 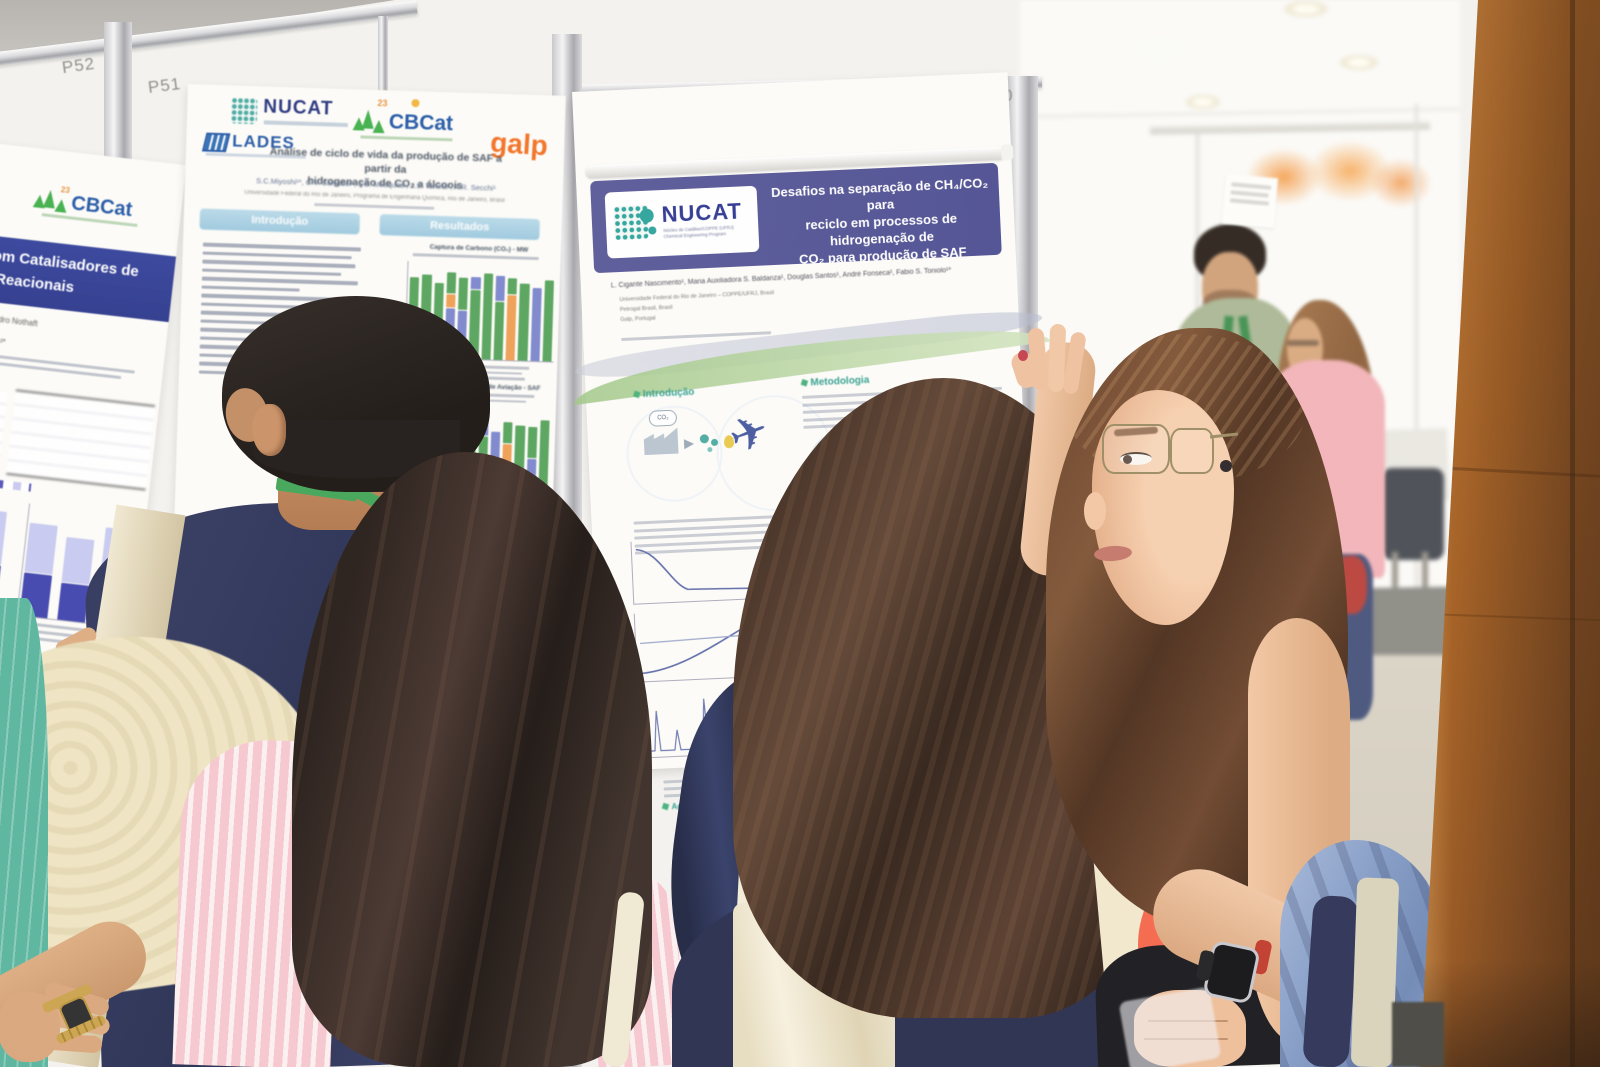 What do you see at coordinates (406, 138) in the screenshot?
I see `cbcat-logo-subline` at bounding box center [406, 138].